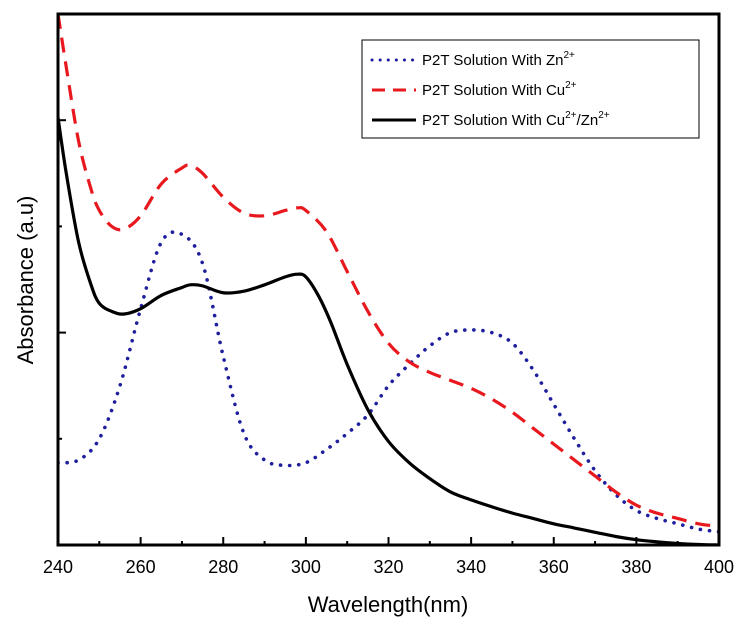 The image size is (739, 624). Describe the element at coordinates (554, 567) in the screenshot. I see `x-tick-label: 360` at that location.